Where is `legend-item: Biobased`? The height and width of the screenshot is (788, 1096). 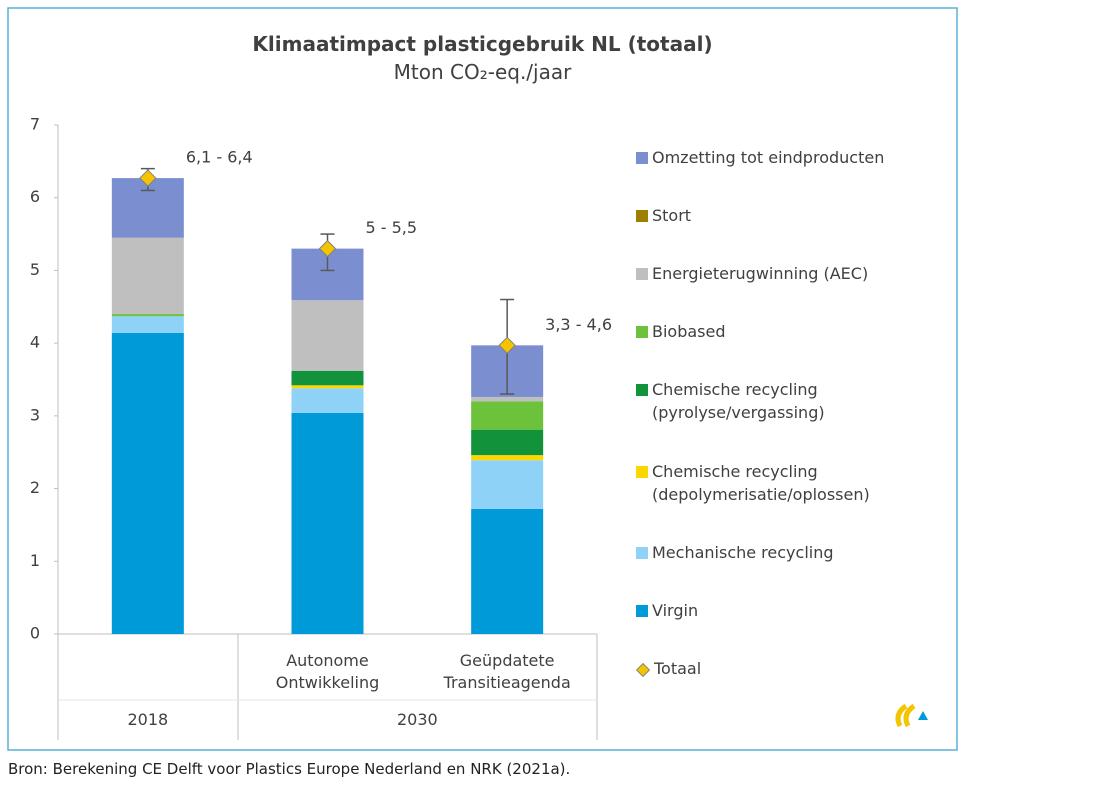
legend-item: Biobased is located at coordinates (796, 331).